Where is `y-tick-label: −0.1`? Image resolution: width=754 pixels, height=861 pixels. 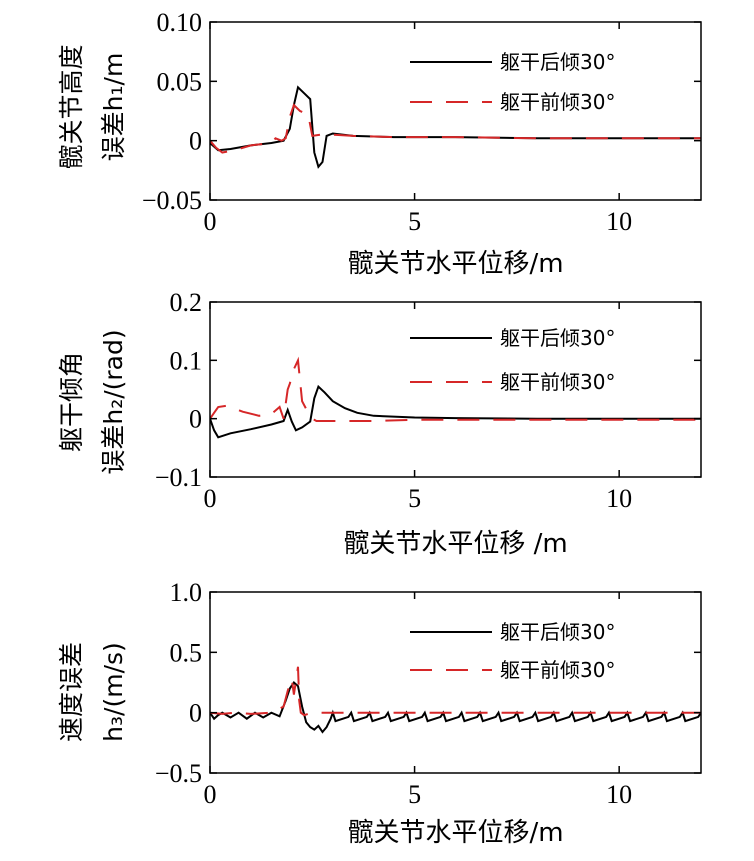
y-tick-label: −0.1 is located at coordinates (178, 477).